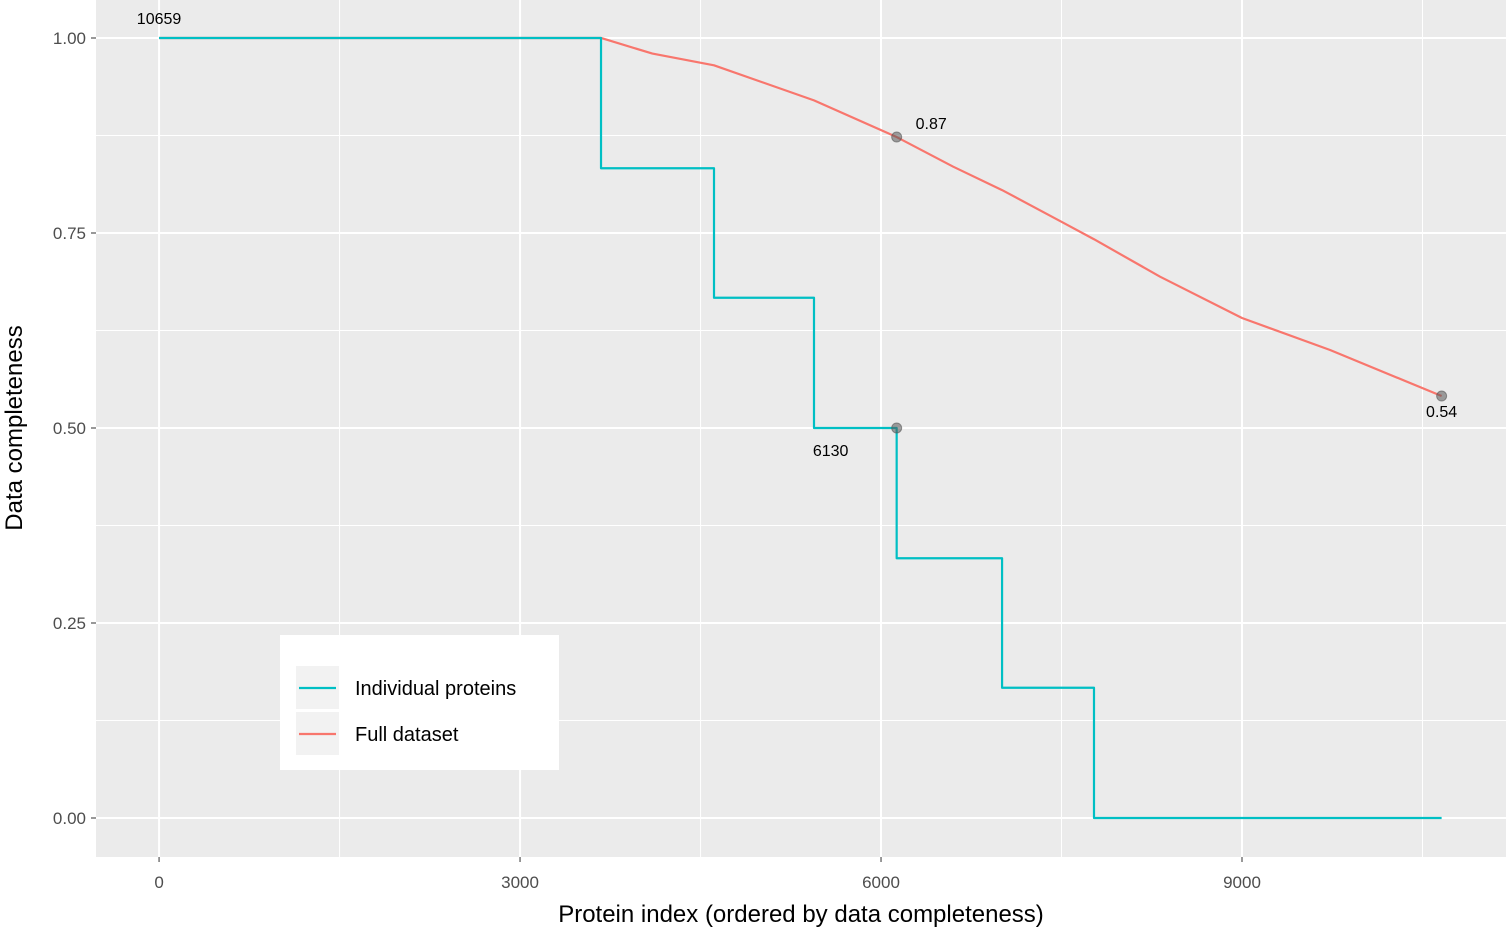  Describe the element at coordinates (1441, 412) in the screenshot. I see `annotation-label: 0.54` at that location.